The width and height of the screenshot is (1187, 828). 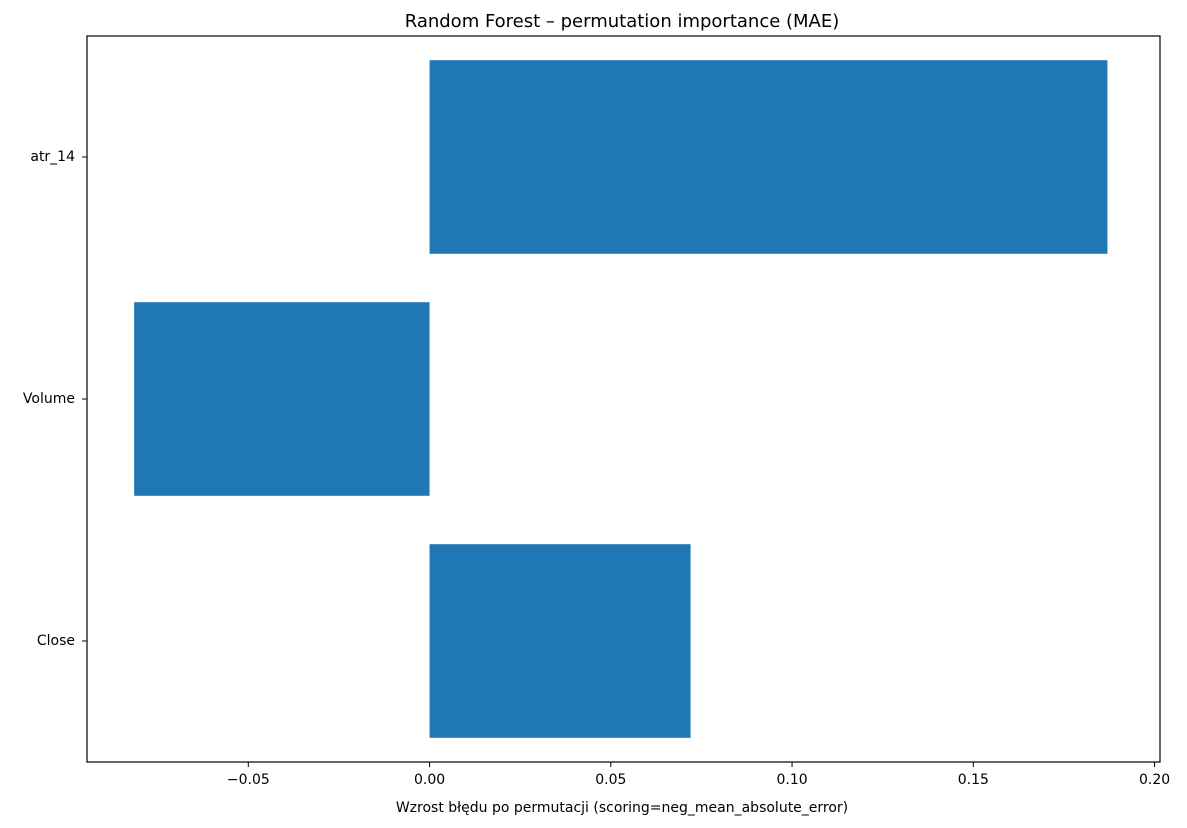 What do you see at coordinates (56, 641) in the screenshot?
I see `y-tick-label: Close` at bounding box center [56, 641].